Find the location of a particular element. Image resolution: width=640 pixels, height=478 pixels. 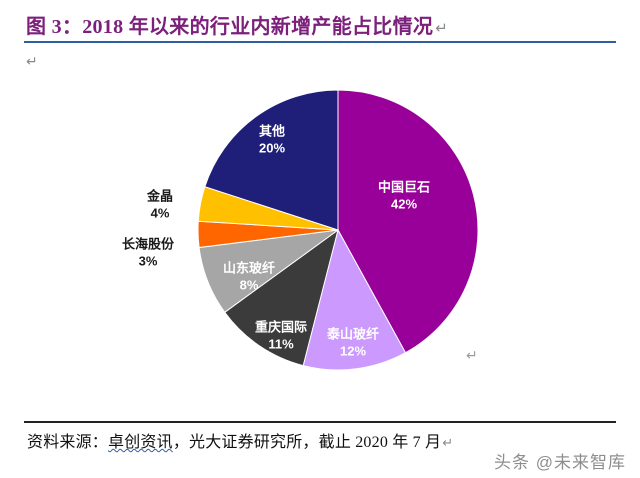

pie-slice-label: 重庆国际 is located at coordinates (281, 326).